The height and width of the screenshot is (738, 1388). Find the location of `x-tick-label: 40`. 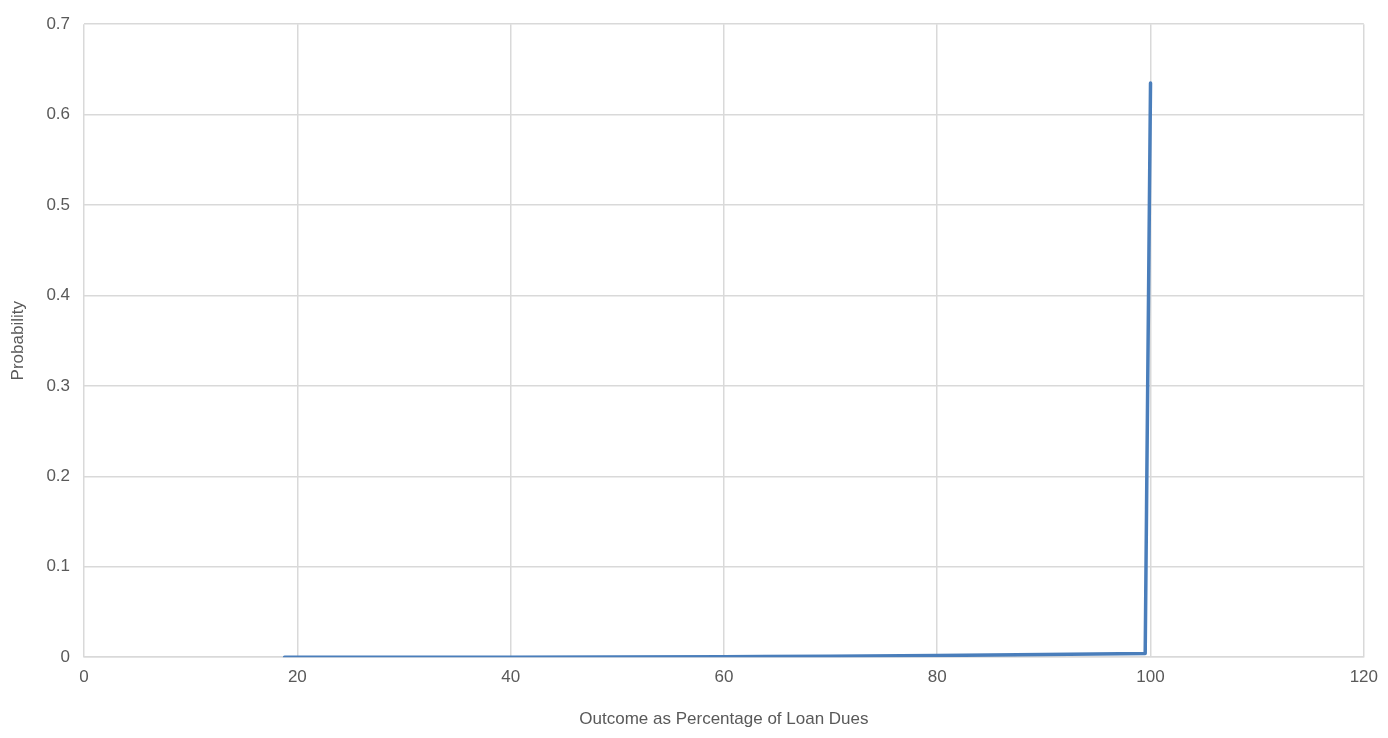

x-tick-label: 40 is located at coordinates (511, 677).